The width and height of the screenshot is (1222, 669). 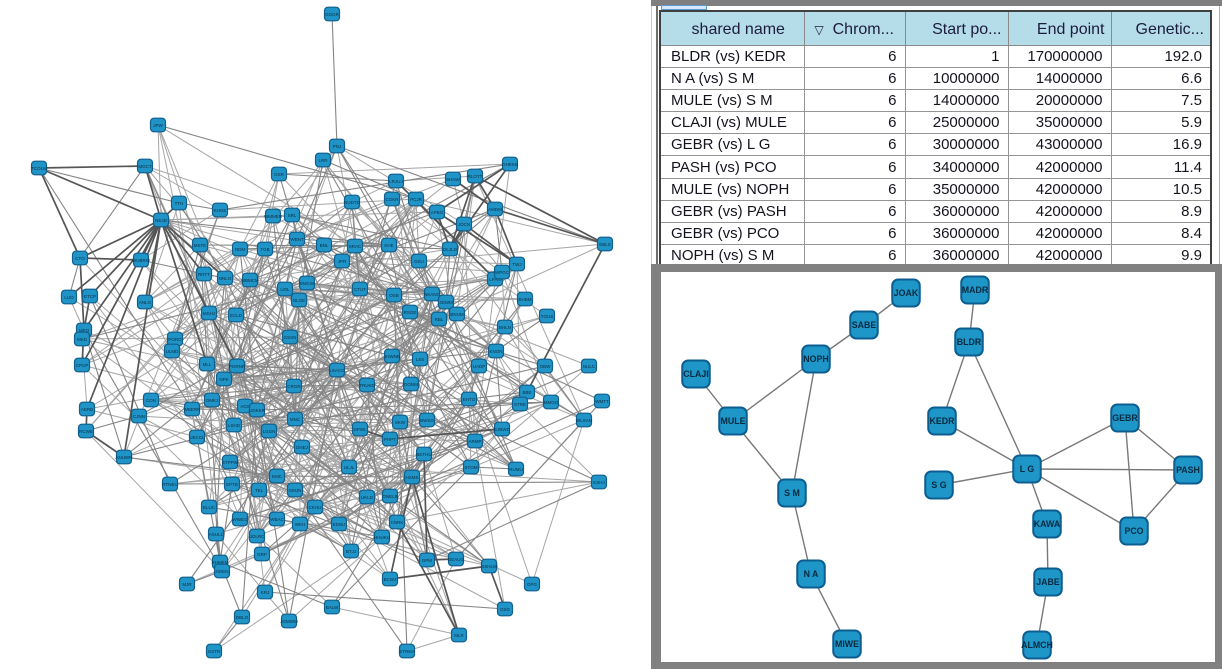 I want to click on svg-text: CTUT, so click(x=360, y=289).